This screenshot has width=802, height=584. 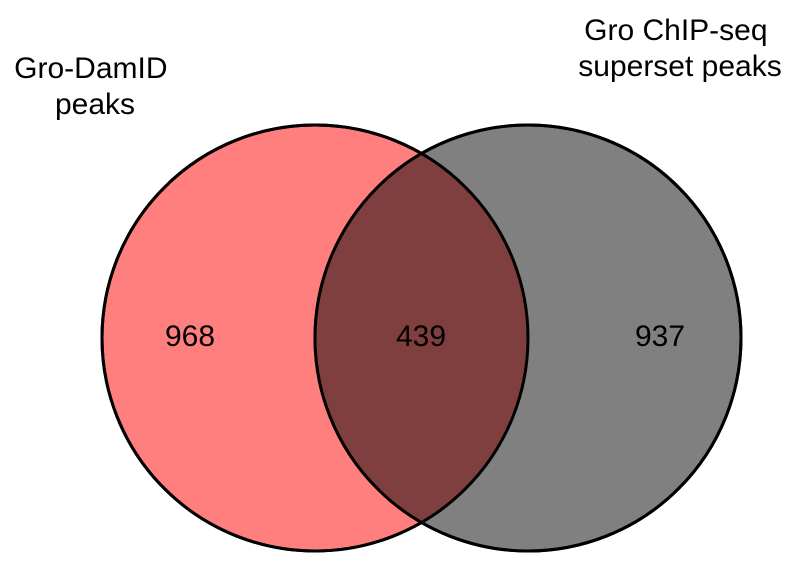 I want to click on overlap-count: 439, so click(x=421, y=336).